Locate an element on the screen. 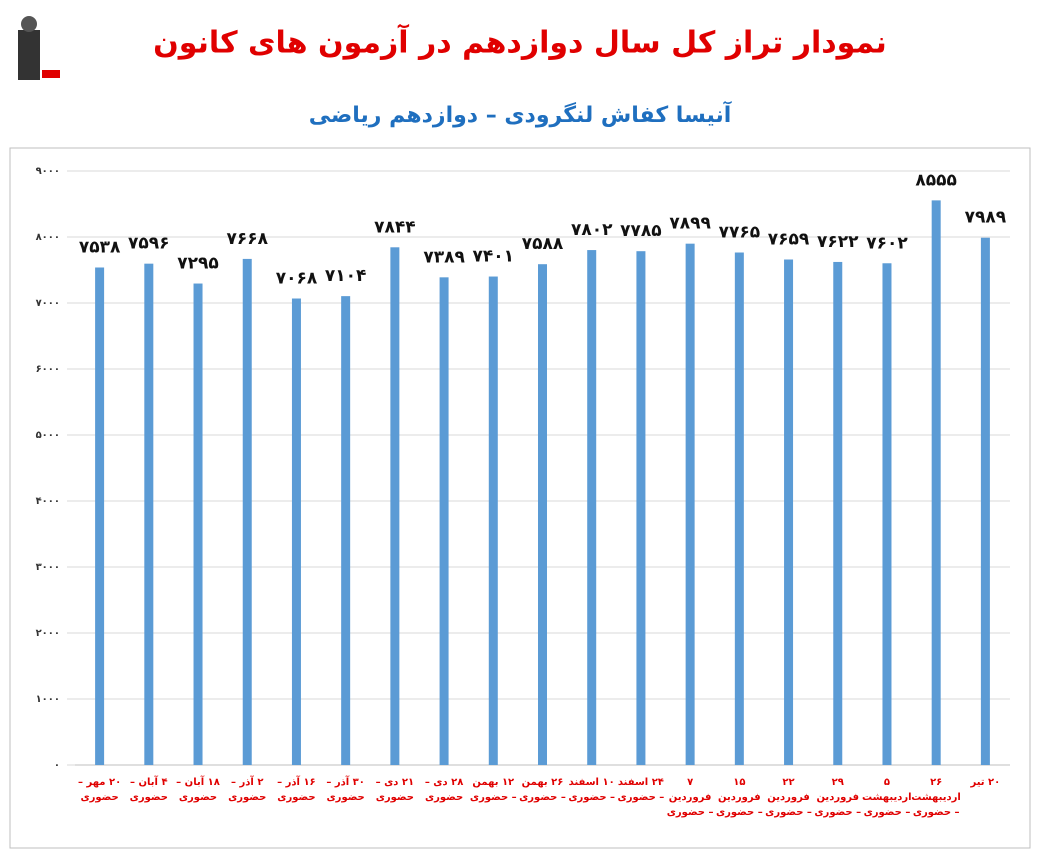 This screenshot has height=862, width=1041. x-tick-label: ۲۶ اردیبهشت – حضوری is located at coordinates (936, 797).